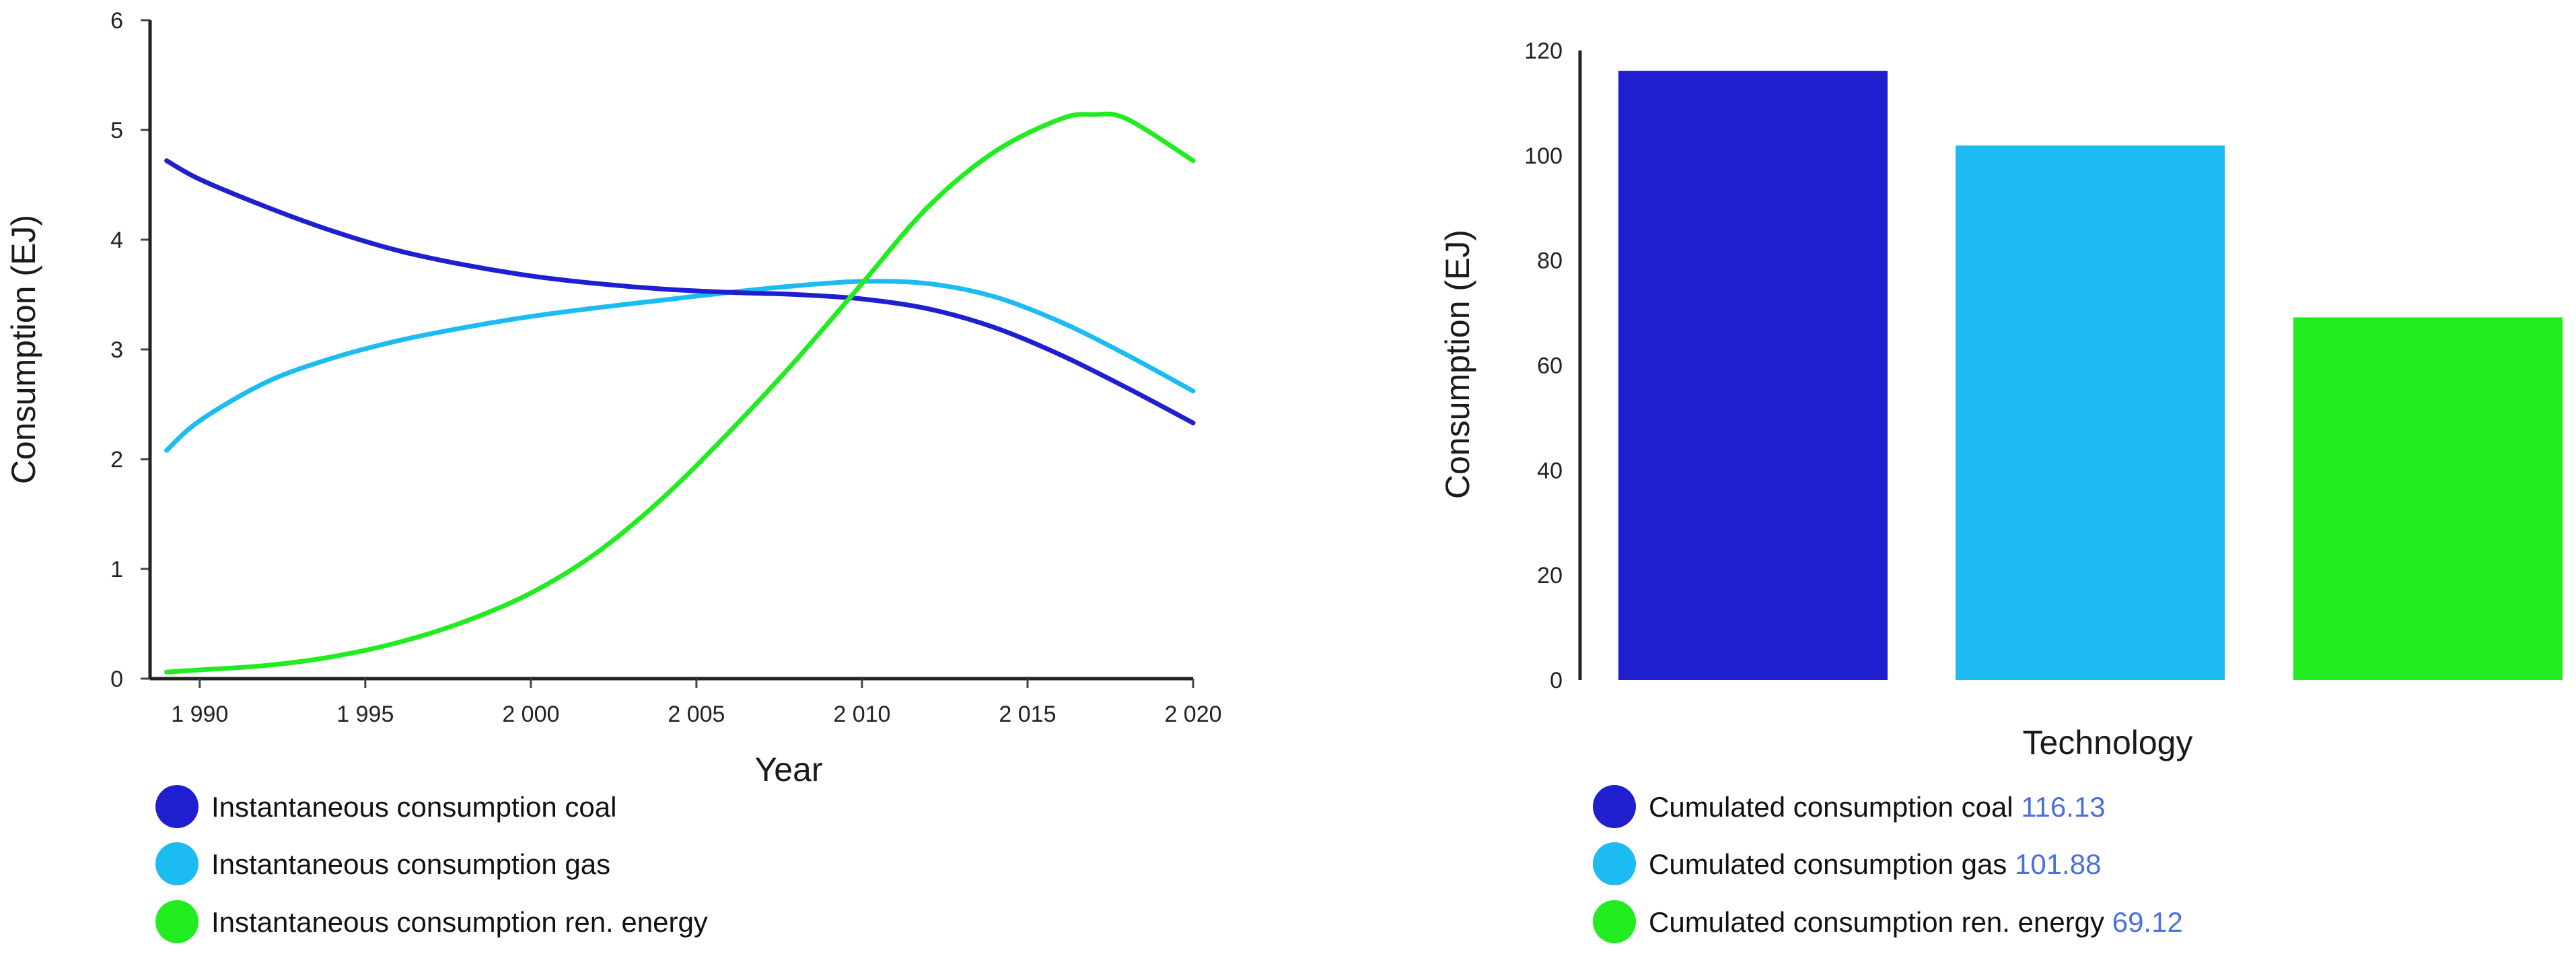 The width and height of the screenshot is (2576, 954). Describe the element at coordinates (459, 922) in the screenshot. I see `legend-label: Instantaneous consumption ren. energy` at that location.